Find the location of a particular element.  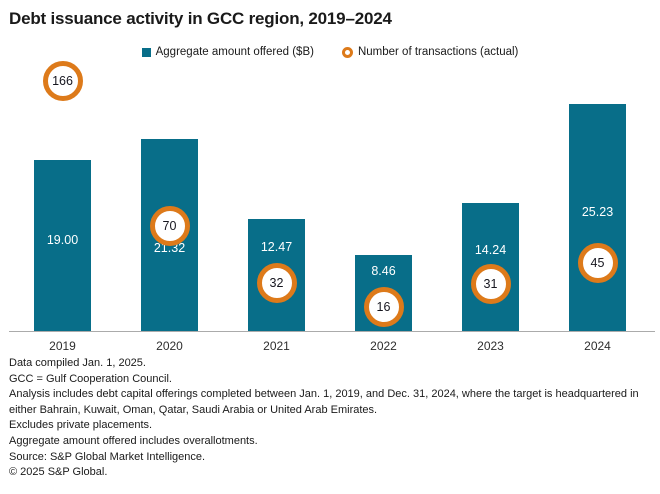

transactions-count-badge: 45 is located at coordinates (597, 263).